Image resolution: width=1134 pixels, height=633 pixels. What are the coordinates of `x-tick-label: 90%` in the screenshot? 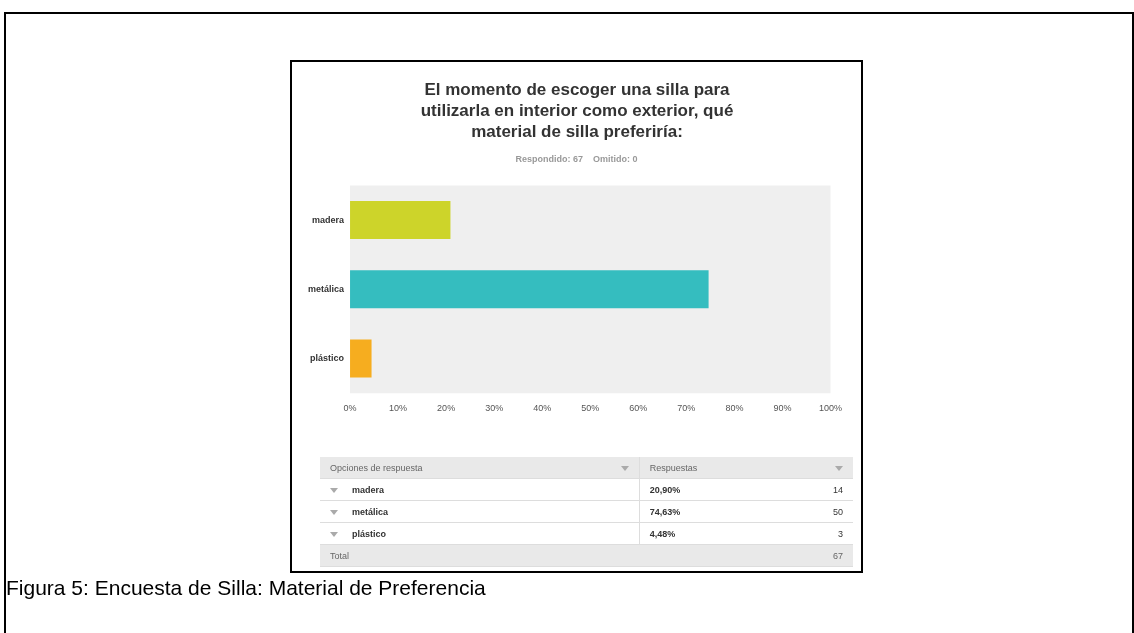 It's located at (782, 408).